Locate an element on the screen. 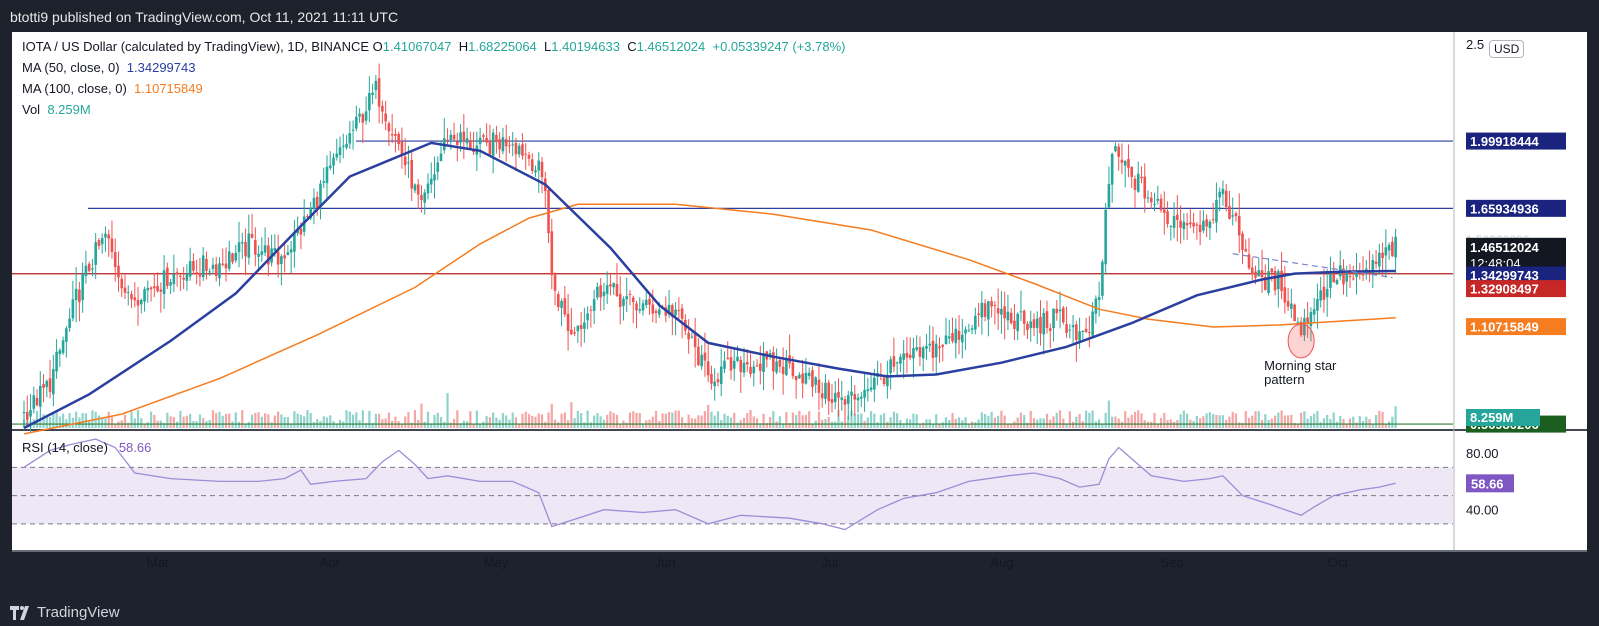  rsi-legend: RSI (14, close) 58.66 is located at coordinates (86, 447).